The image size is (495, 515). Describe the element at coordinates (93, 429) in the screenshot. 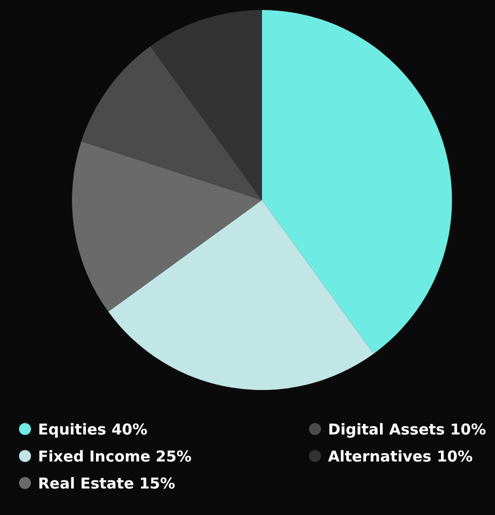

I see `legend-label: Equities 40%` at that location.